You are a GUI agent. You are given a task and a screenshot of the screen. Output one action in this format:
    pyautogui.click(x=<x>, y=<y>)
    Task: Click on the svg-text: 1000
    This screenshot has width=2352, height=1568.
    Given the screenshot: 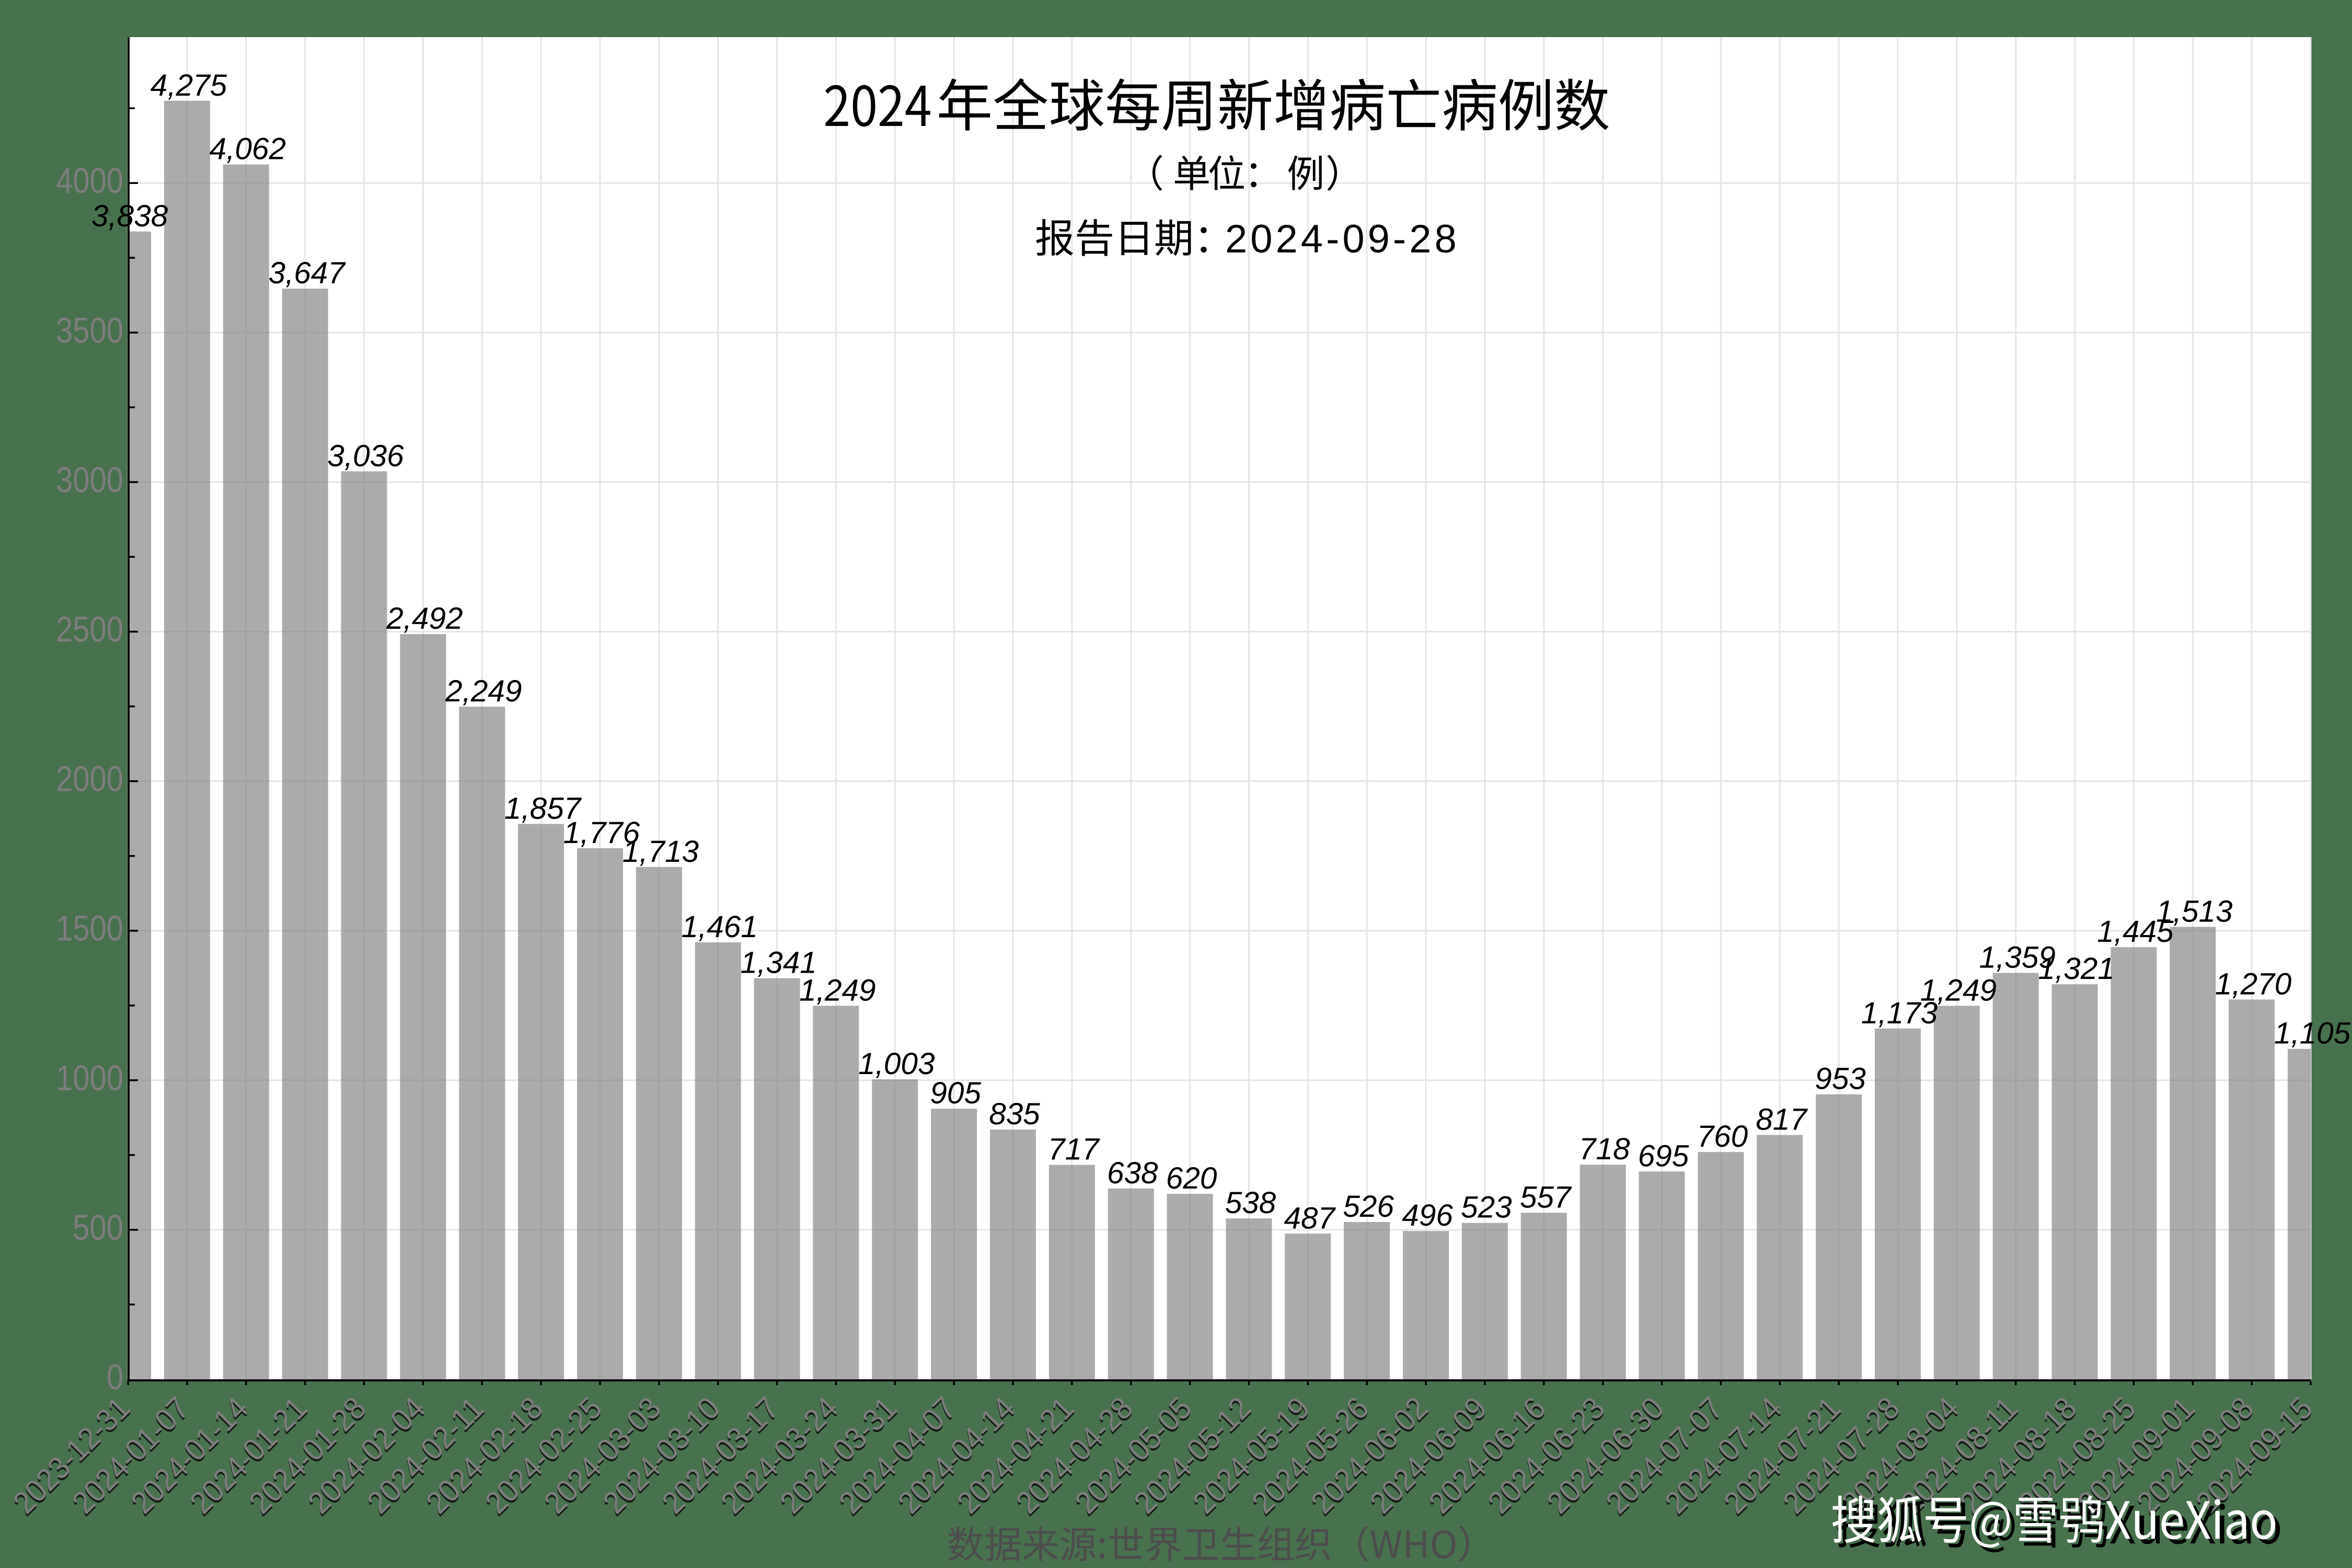 What is the action you would take?
    pyautogui.click(x=89, y=1078)
    